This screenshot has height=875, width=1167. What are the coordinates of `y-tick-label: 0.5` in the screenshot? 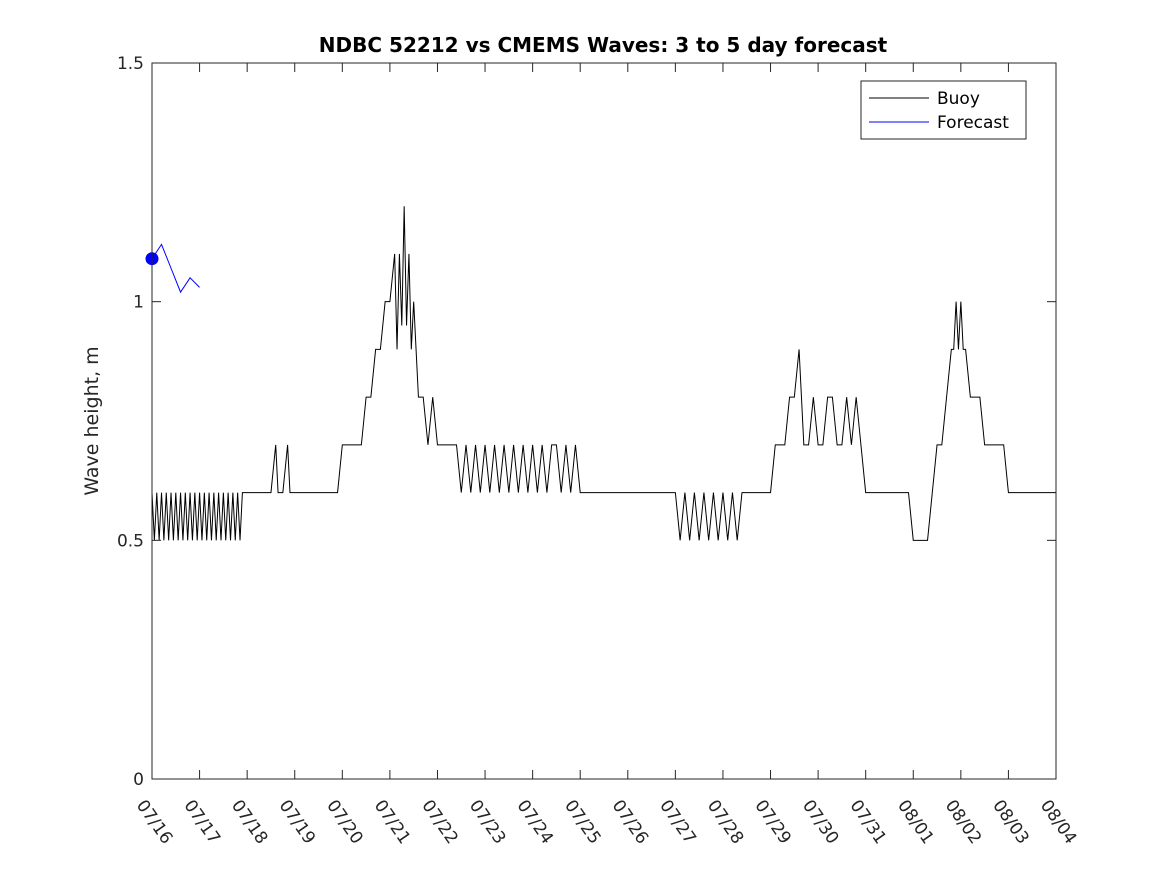 It's located at (130, 541).